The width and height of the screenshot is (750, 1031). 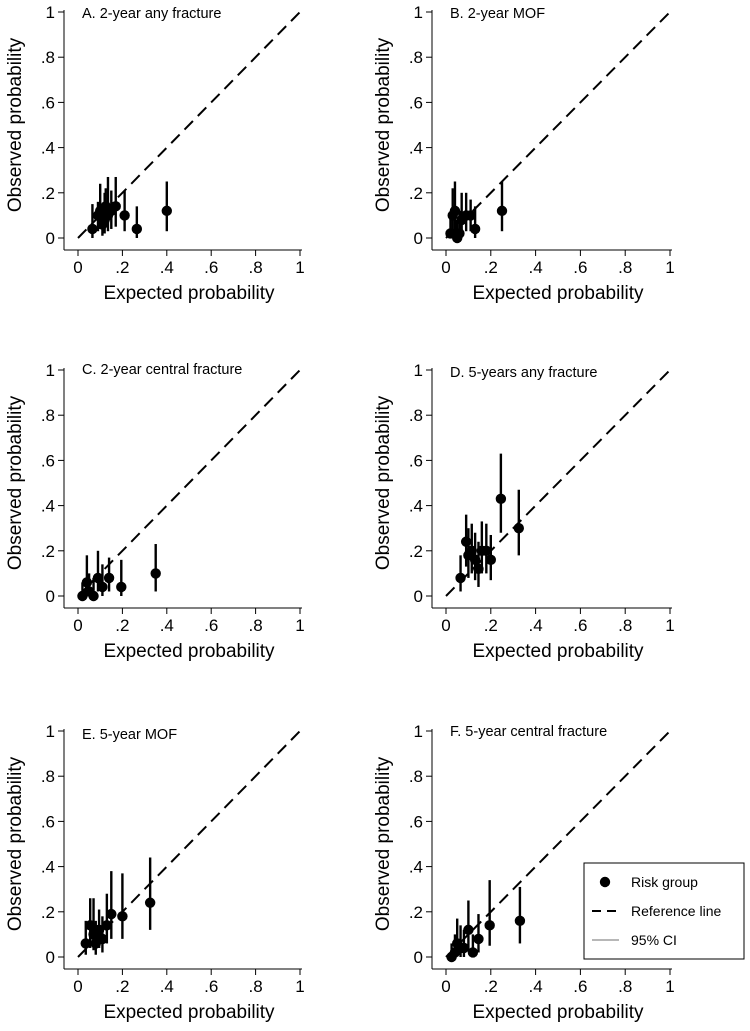 What do you see at coordinates (50, 238) in the screenshot?
I see `y-tick-label-a: 0` at bounding box center [50, 238].